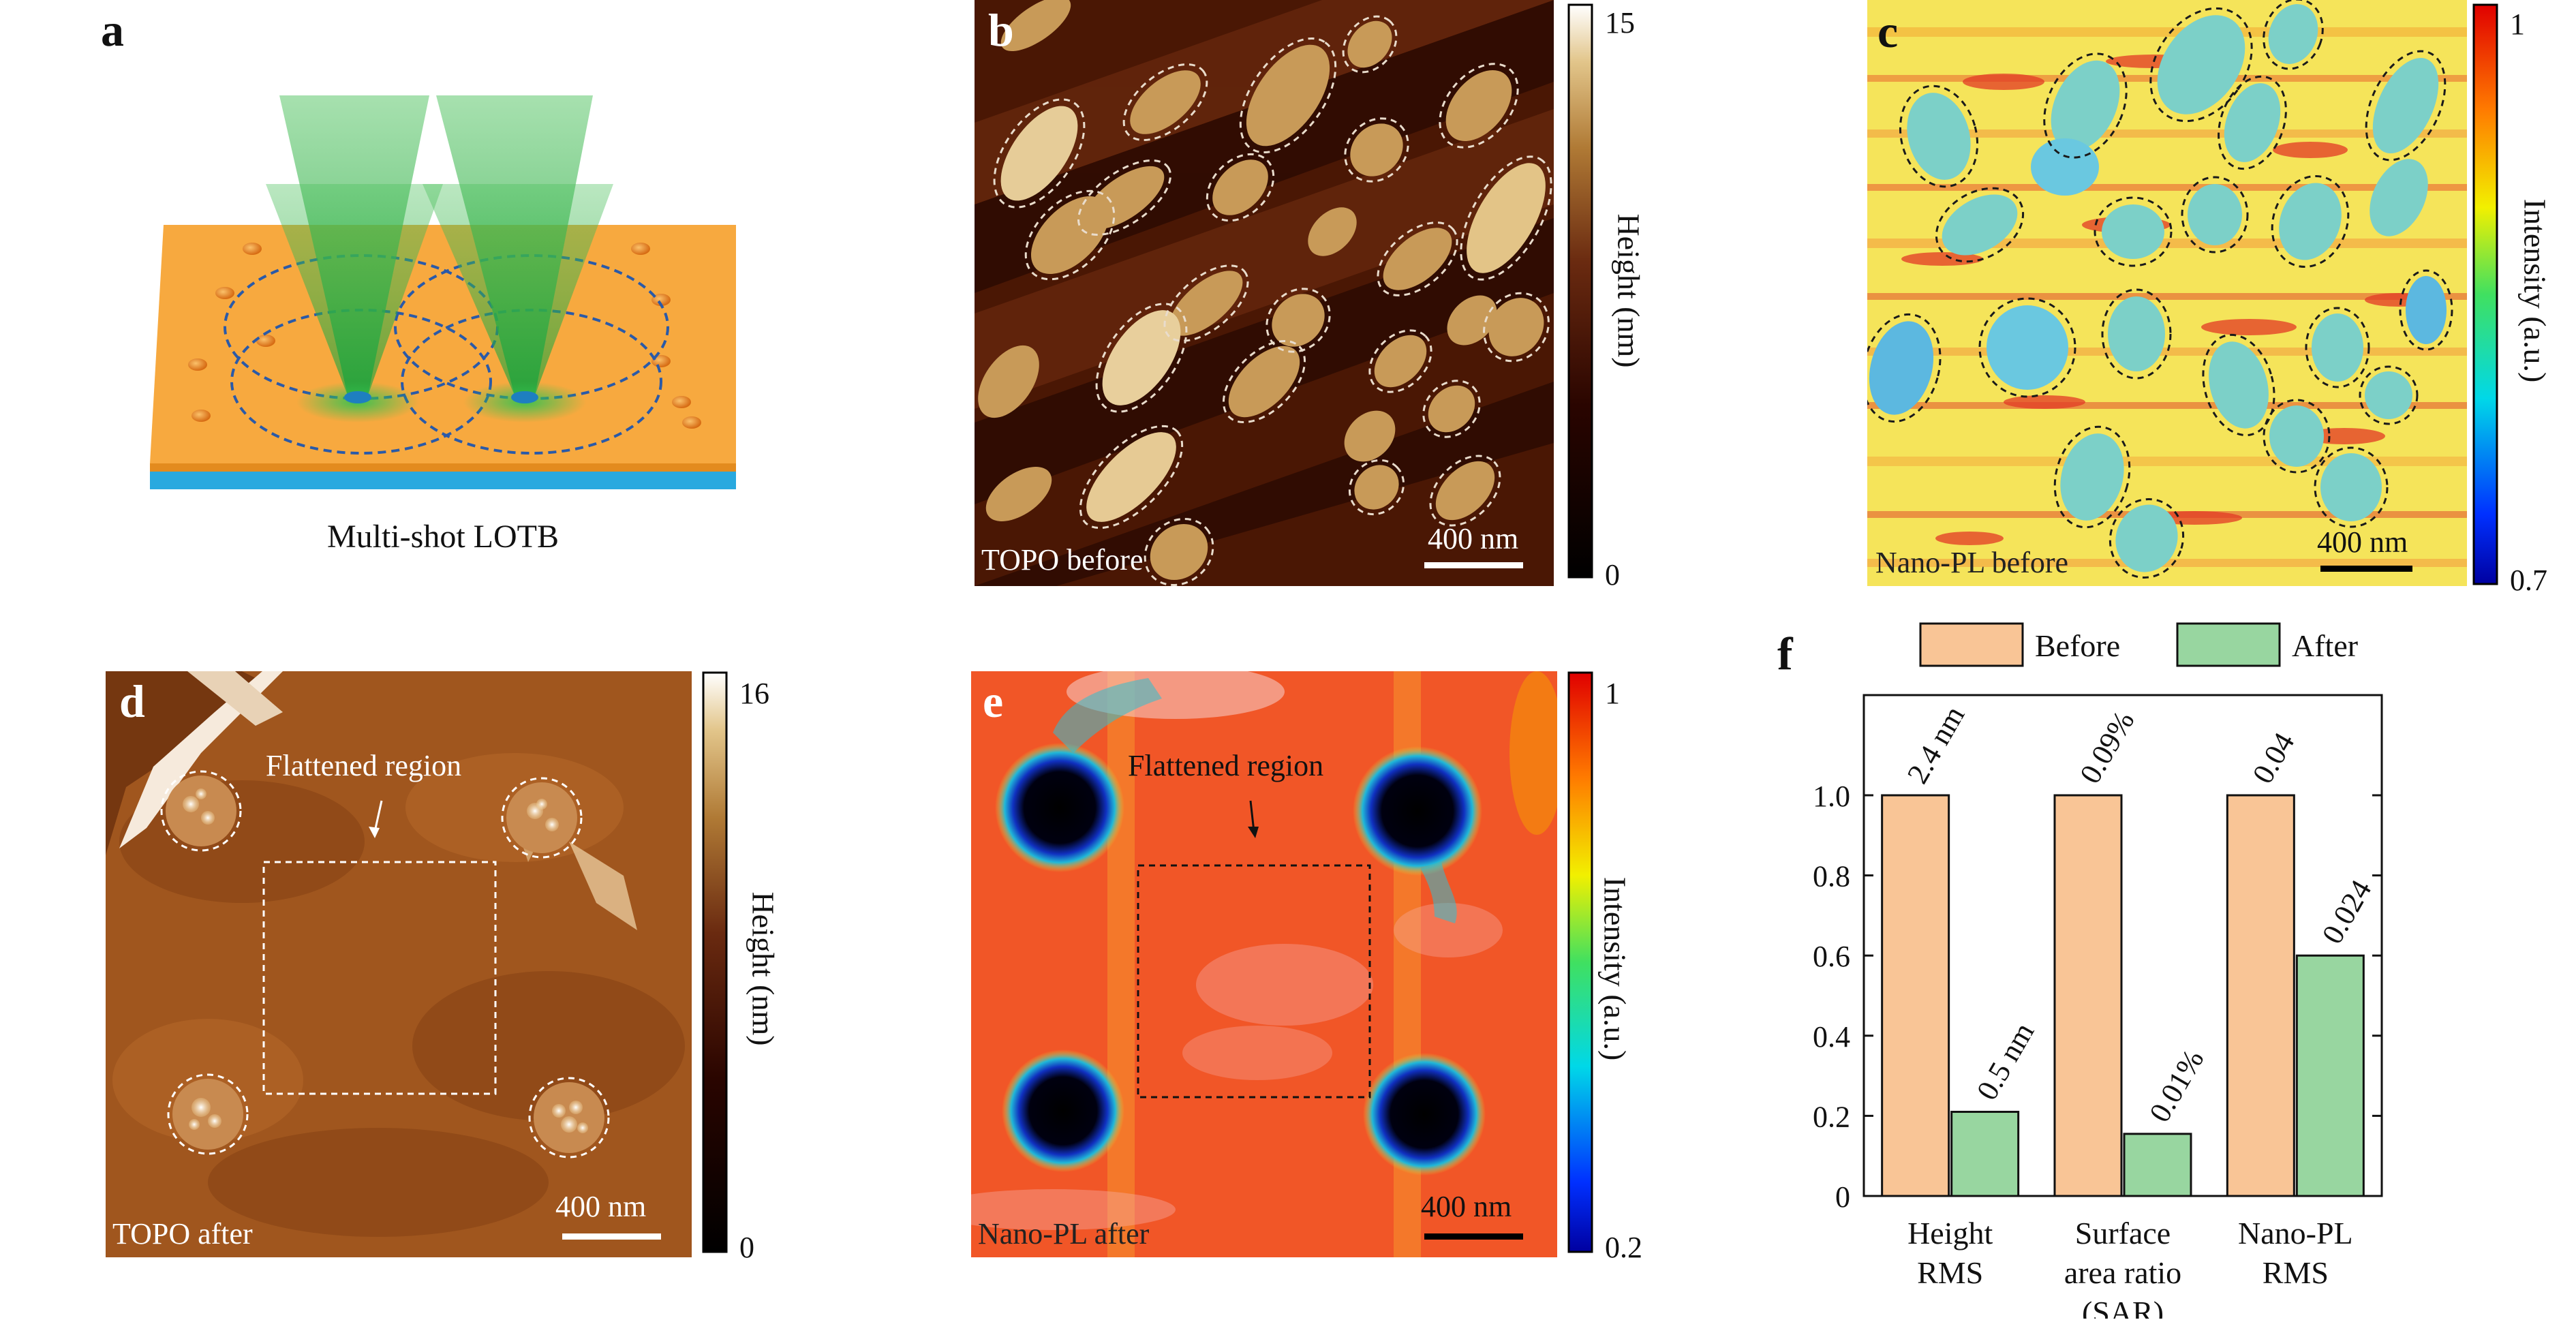 This screenshot has height=1320, width=2576. I want to click on panel-d-image-label: TOPO after, so click(182, 1233).